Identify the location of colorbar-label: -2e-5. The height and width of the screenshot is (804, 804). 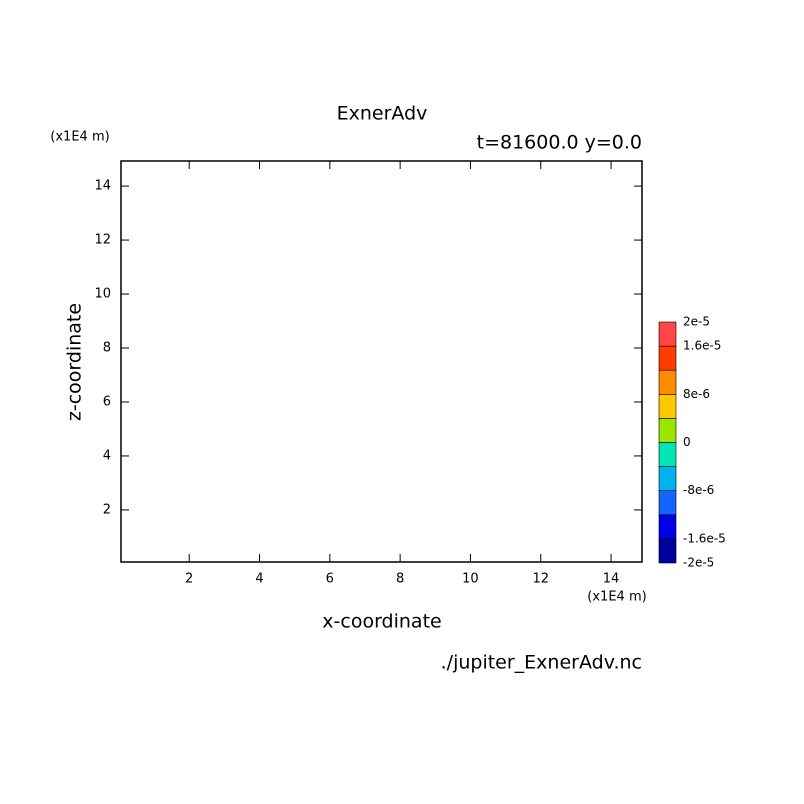
(698, 563).